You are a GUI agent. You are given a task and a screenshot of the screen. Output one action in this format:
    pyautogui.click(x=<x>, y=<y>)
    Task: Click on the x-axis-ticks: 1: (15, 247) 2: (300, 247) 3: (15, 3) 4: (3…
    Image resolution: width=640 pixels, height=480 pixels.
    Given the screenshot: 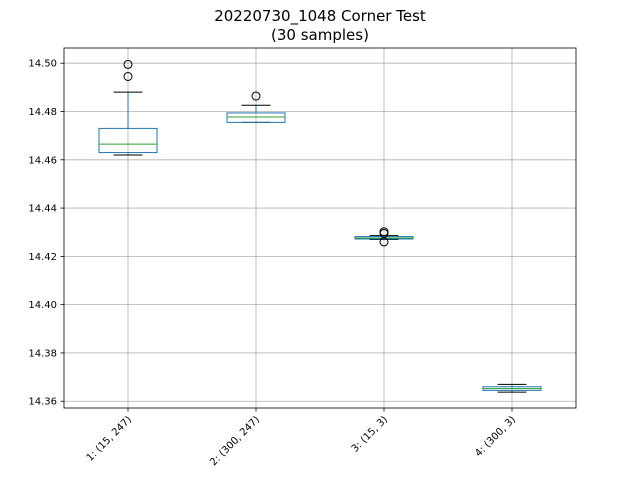 What is the action you would take?
    pyautogui.click(x=301, y=438)
    